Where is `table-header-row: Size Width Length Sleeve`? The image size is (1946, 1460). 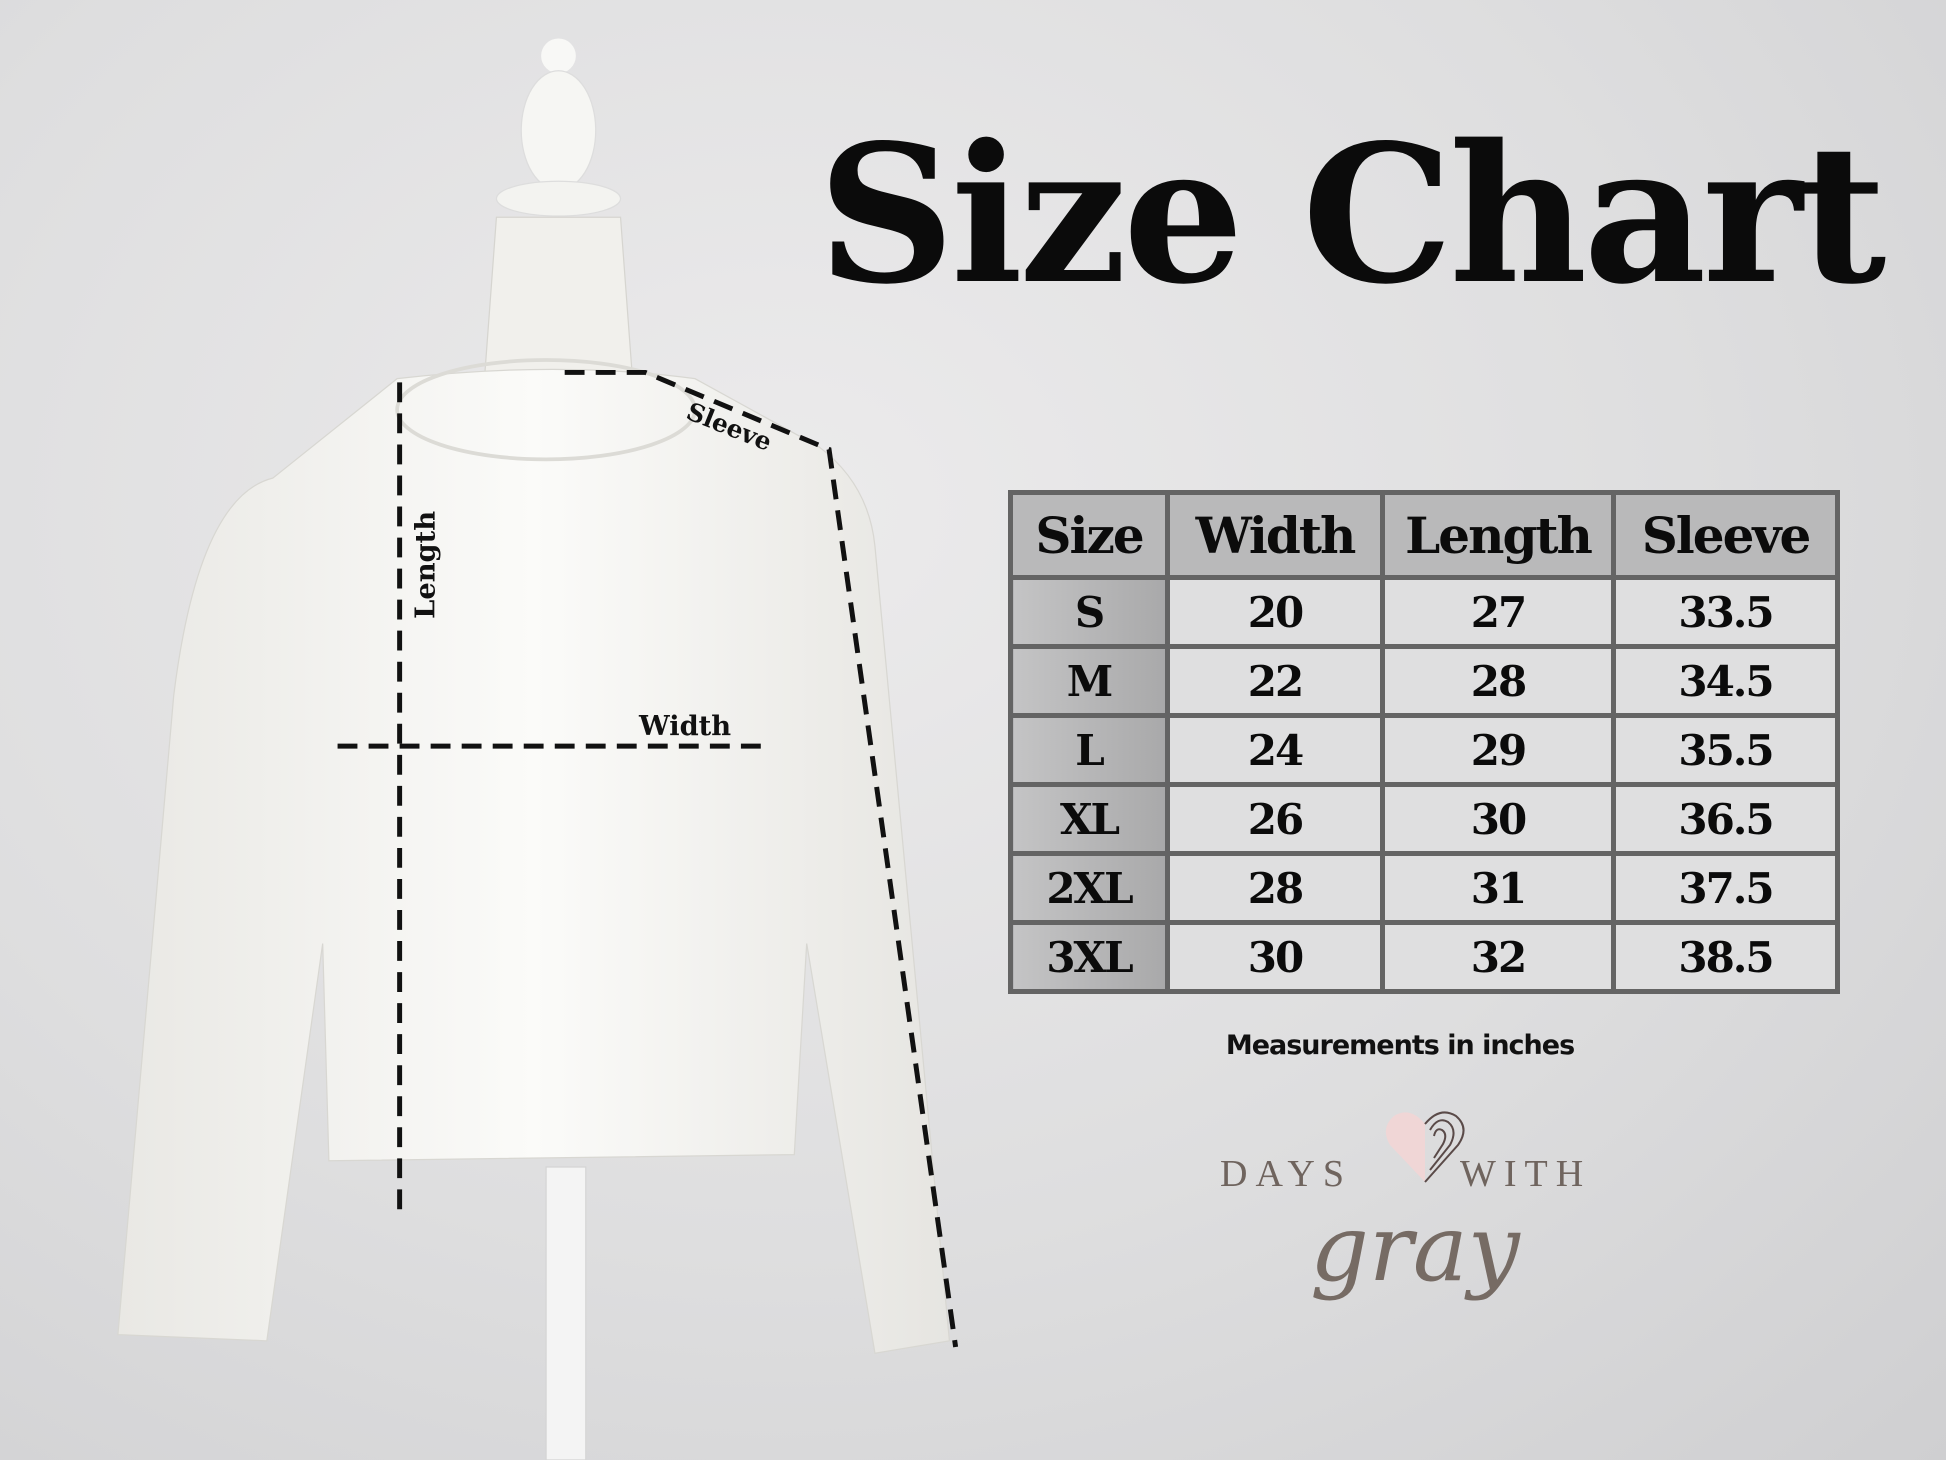
table-header-row: Size Width Length Sleeve is located at coordinates (1424, 535).